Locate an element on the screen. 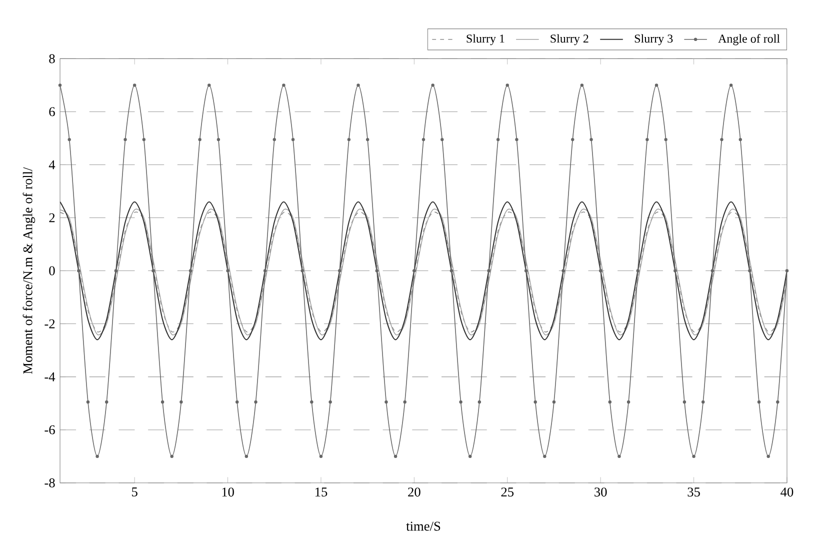 The width and height of the screenshot is (819, 550). y-tick-label: 8 is located at coordinates (52, 59).